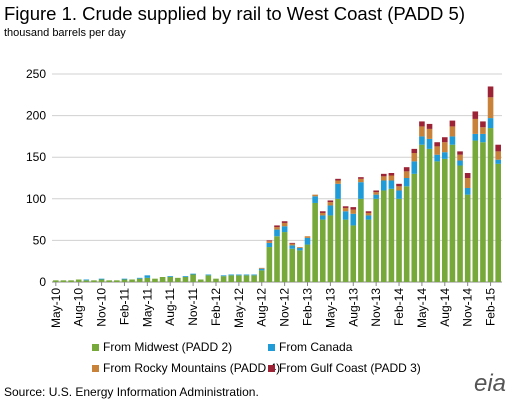 Image resolution: width=511 pixels, height=403 pixels. I want to click on legend-label: From Midwest (PADD 2), so click(167, 347).